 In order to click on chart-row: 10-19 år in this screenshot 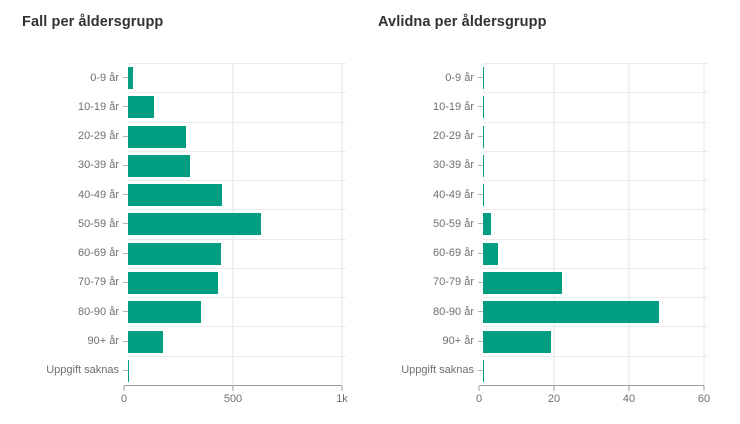, I will do `click(555, 106)`.